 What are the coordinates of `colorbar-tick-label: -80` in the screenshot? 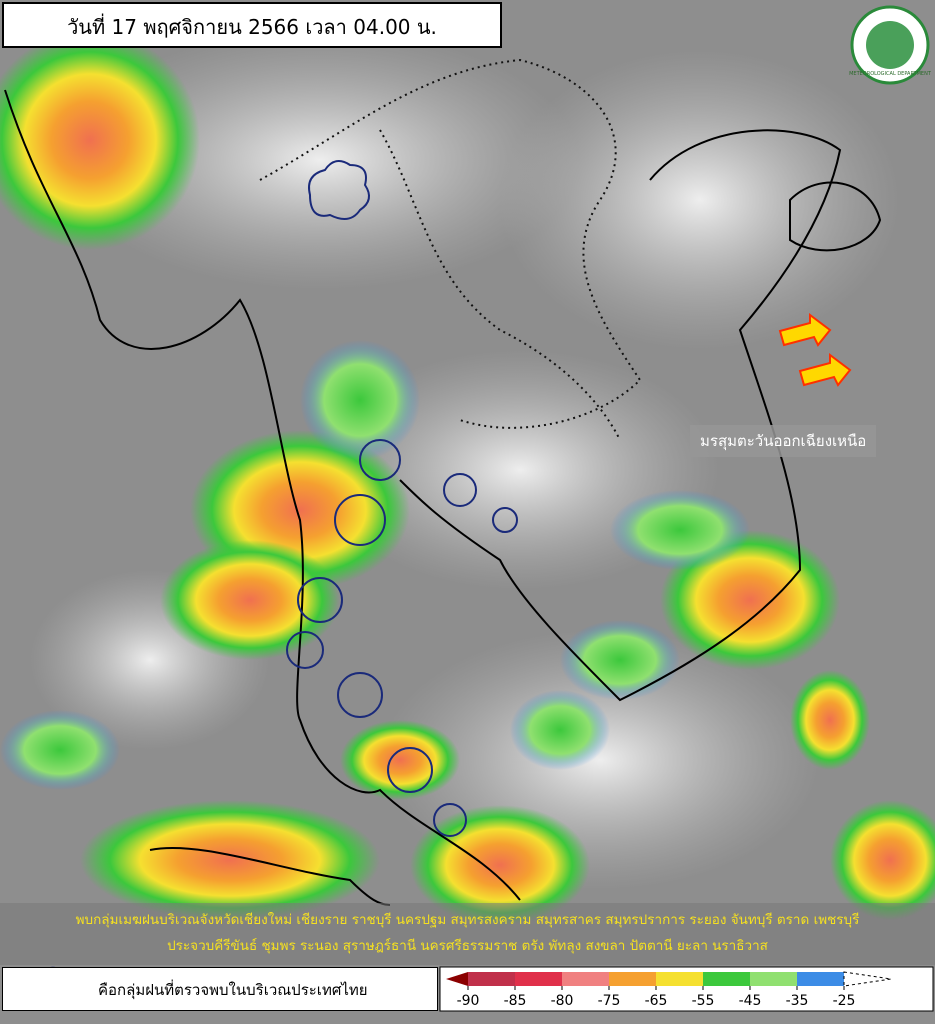 It's located at (562, 1001).